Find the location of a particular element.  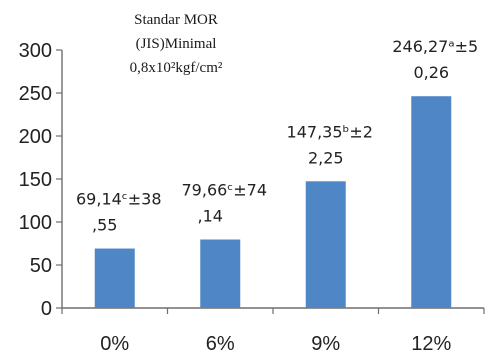

data-label-line-1: 79,66ᶜ±74 is located at coordinates (225, 189).